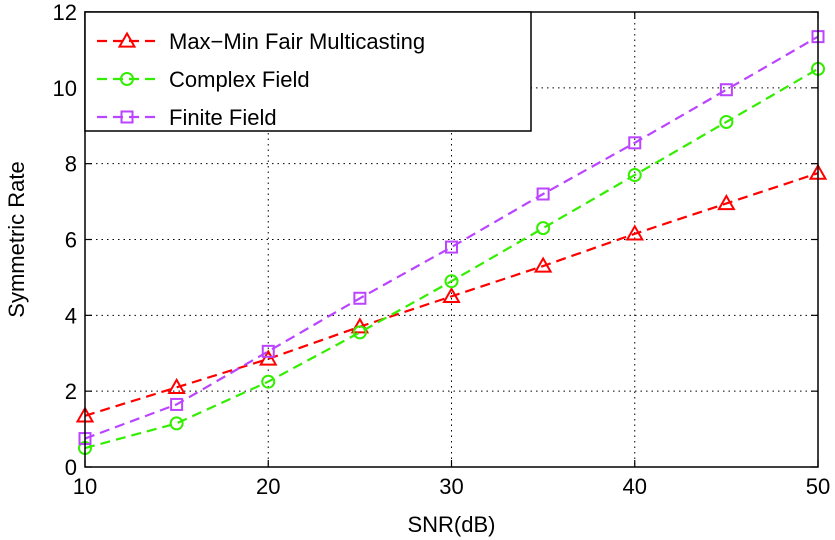 This screenshot has width=835, height=540. What do you see at coordinates (223, 117) in the screenshot?
I see `legend-label: Finite Field` at bounding box center [223, 117].